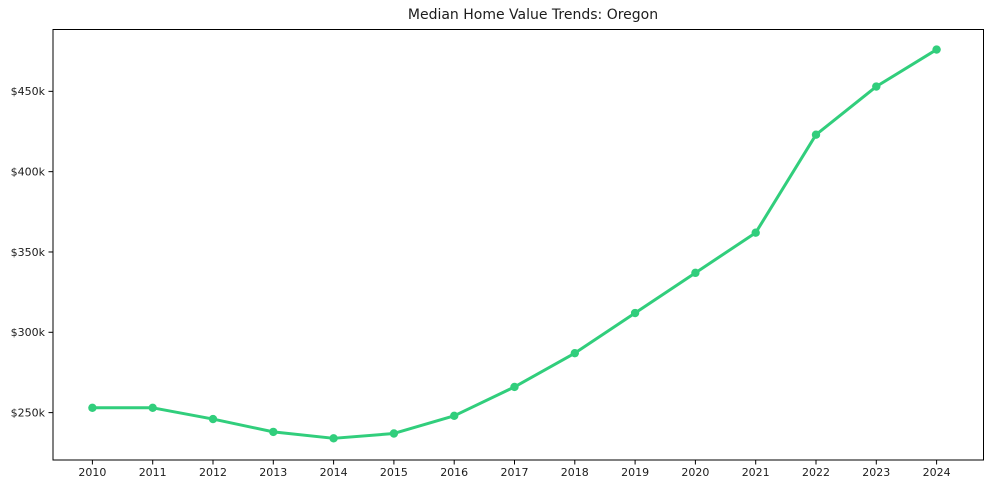 This screenshot has height=490, width=989. Describe the element at coordinates (152, 407) in the screenshot. I see `data-point-2011` at that location.